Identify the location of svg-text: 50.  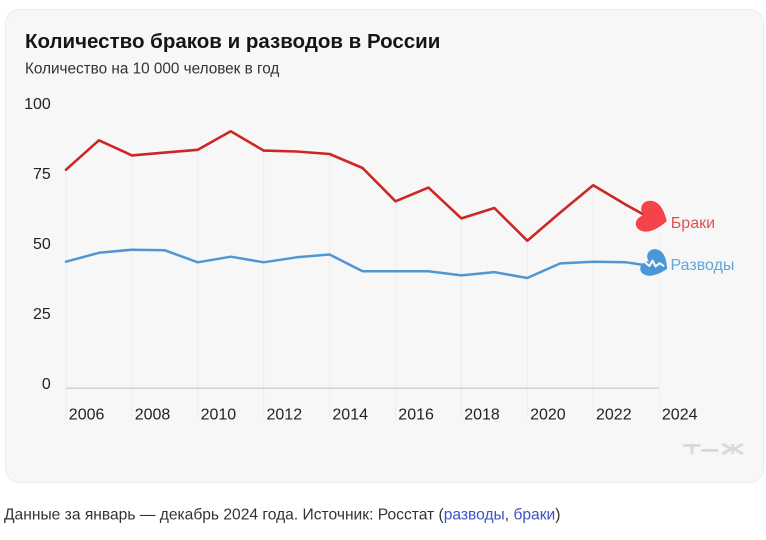
(42, 244).